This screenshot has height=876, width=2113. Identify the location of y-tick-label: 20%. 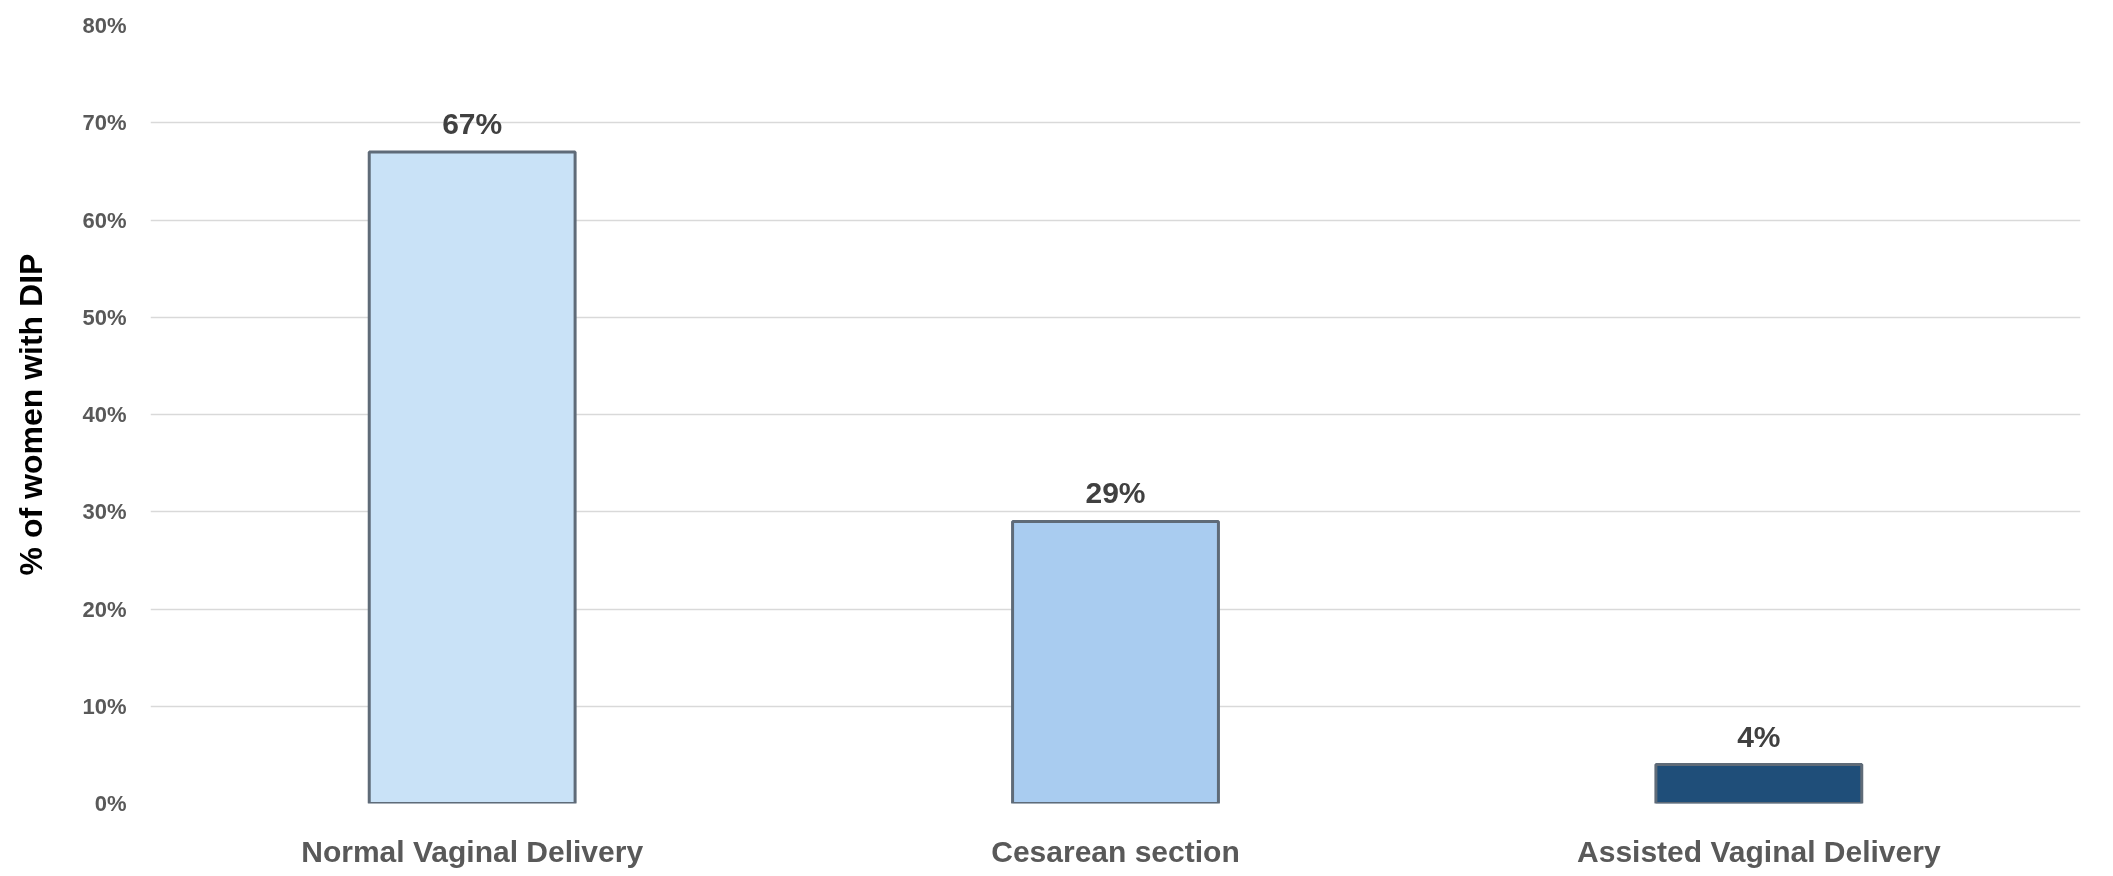
(104, 609).